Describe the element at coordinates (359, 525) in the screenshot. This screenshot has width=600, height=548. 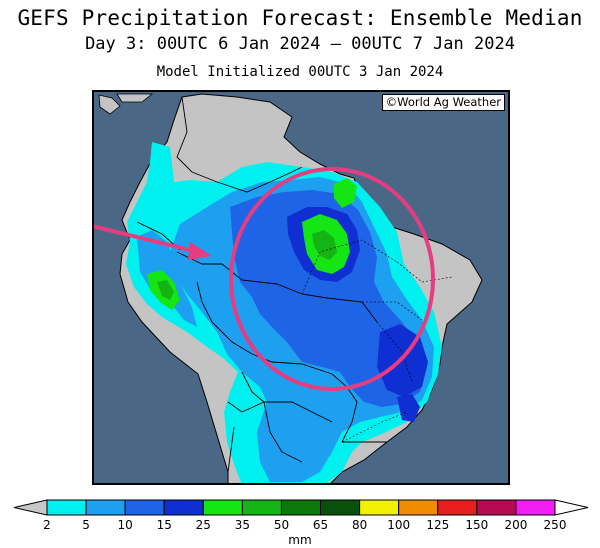
I see `colorbar-tick-label: 80` at that location.